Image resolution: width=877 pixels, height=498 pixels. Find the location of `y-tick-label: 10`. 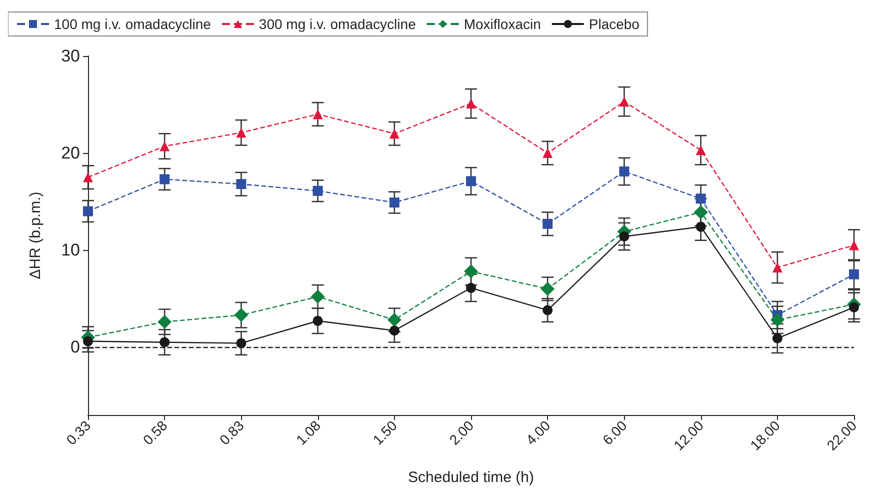

y-tick-label: 10 is located at coordinates (70, 250).